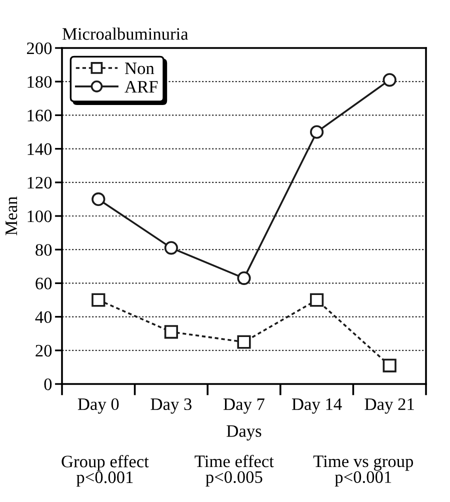  I want to click on x-tick-label: Day 14, so click(317, 406).